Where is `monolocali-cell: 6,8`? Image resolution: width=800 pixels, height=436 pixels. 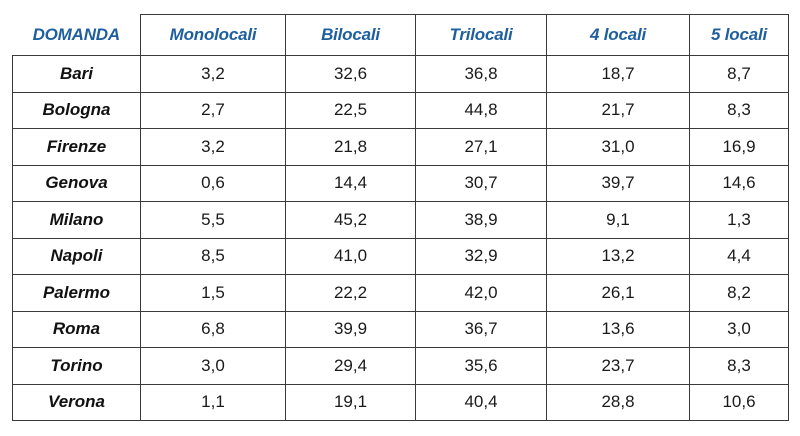
monolocali-cell: 6,8 is located at coordinates (213, 329).